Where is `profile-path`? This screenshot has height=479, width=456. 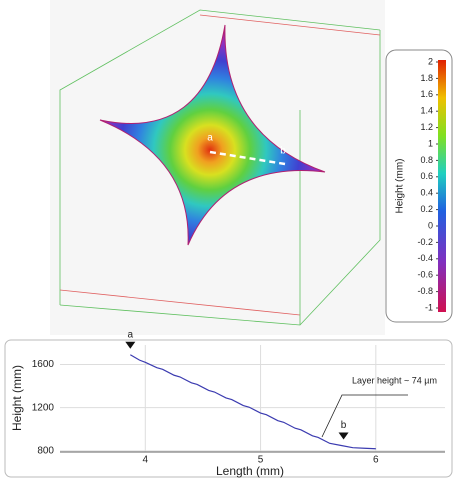 profile-path is located at coordinates (247, 158).